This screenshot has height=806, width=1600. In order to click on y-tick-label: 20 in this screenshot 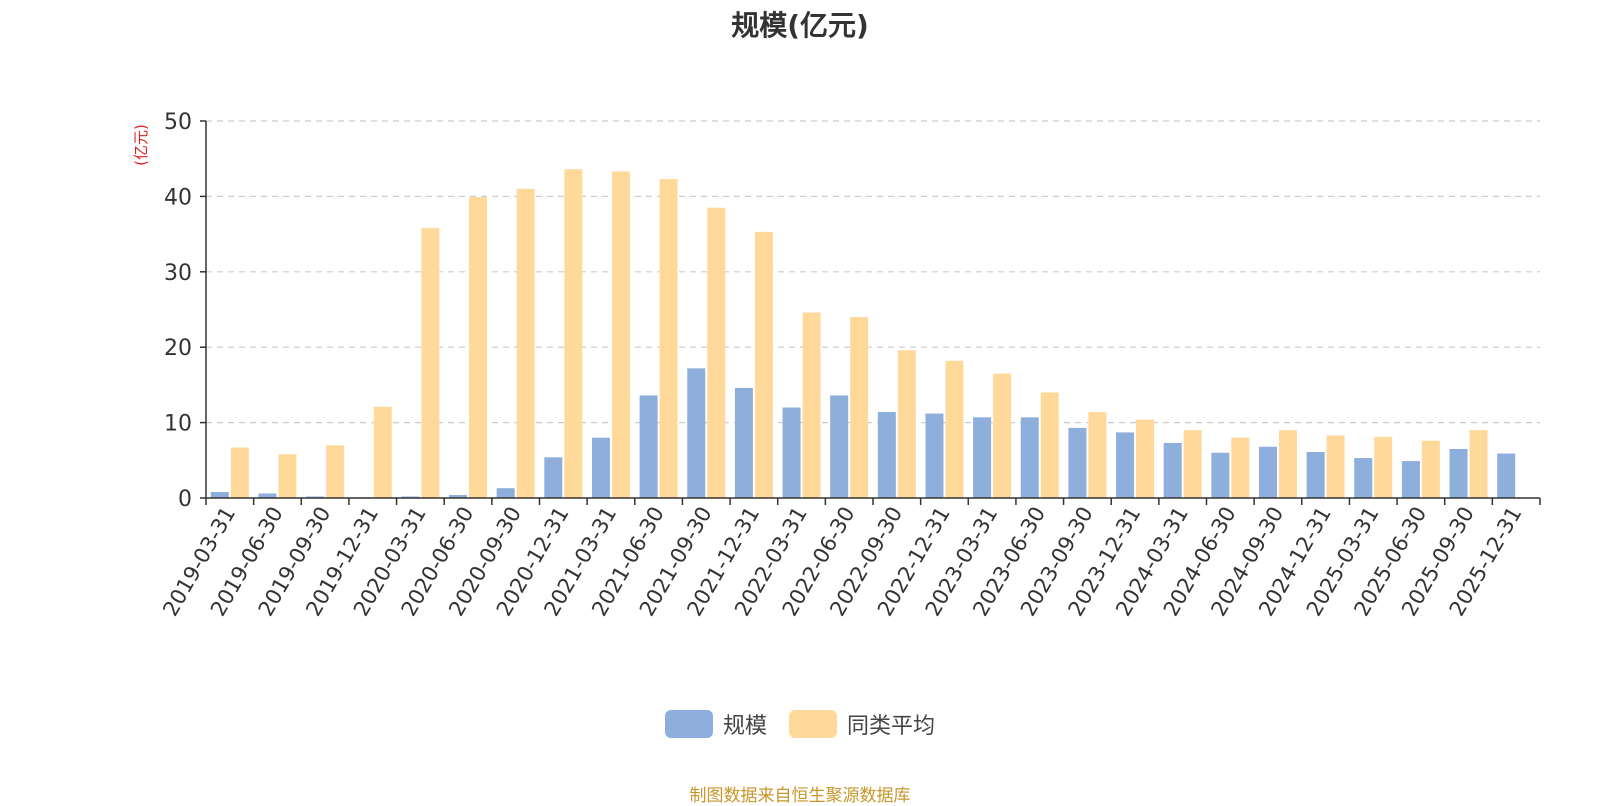, I will do `click(178, 348)`.